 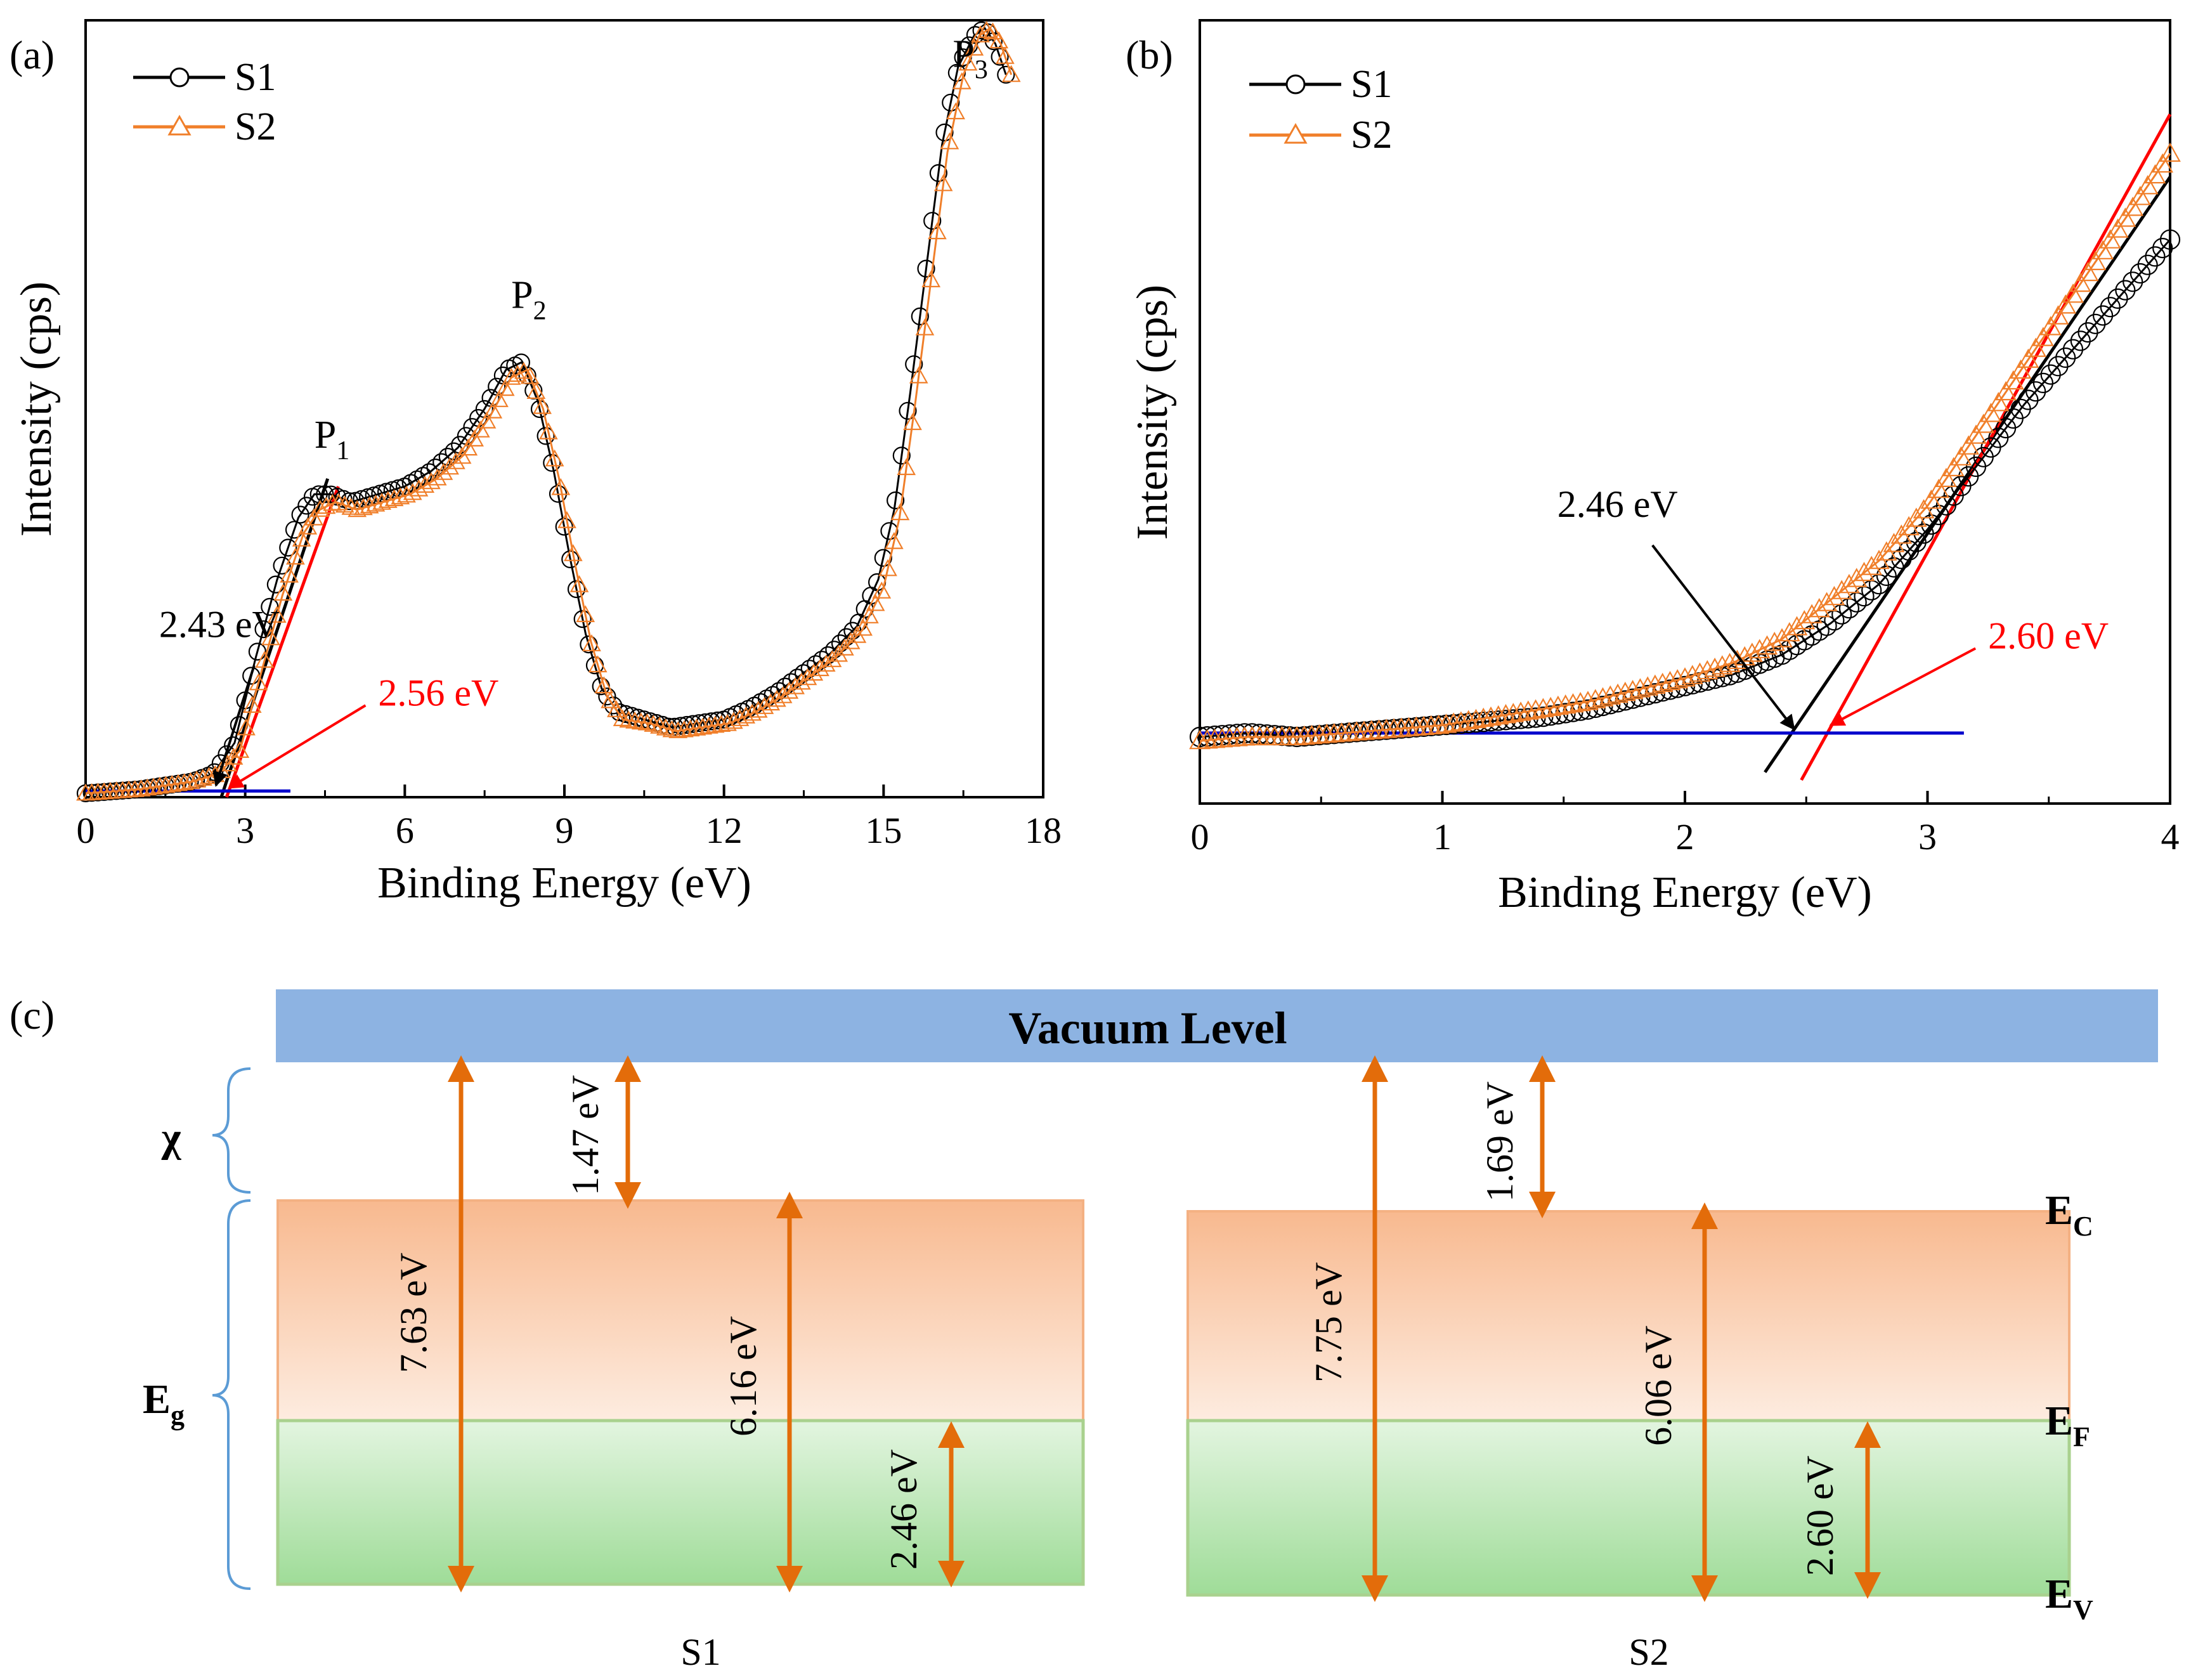 I want to click on ef-label: EF, so click(x=2067, y=1425).